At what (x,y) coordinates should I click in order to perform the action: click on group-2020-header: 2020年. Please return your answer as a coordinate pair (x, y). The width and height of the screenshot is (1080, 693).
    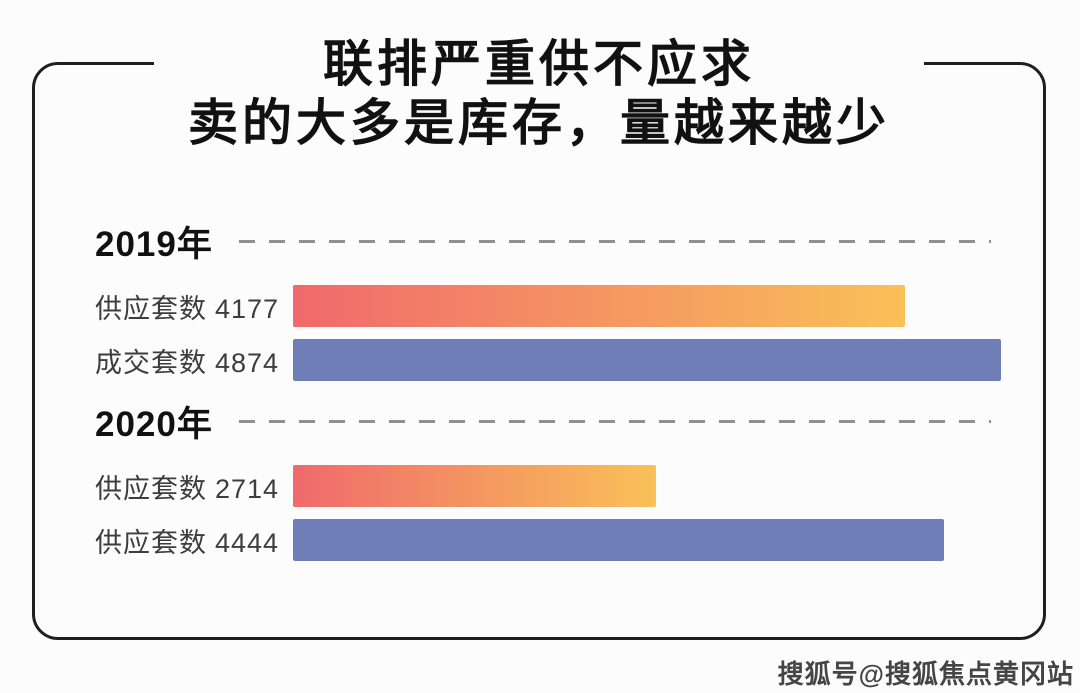
    Looking at the image, I should click on (548, 422).